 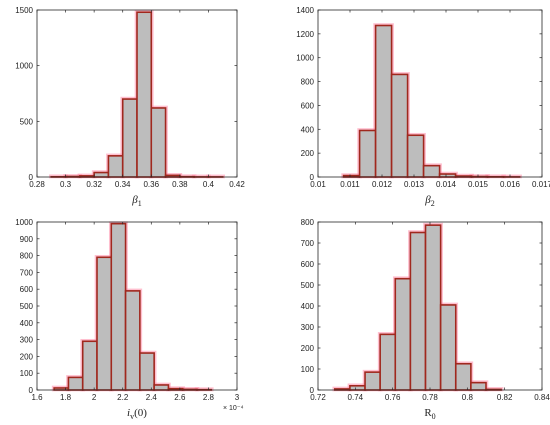 I want to click on x-tick-label: 0.38, so click(x=180, y=184).